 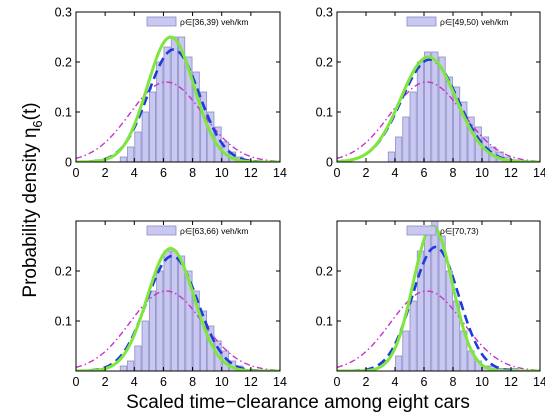 I want to click on x-axis-label: Scaled time−clearance among eight cars, so click(x=298, y=402).